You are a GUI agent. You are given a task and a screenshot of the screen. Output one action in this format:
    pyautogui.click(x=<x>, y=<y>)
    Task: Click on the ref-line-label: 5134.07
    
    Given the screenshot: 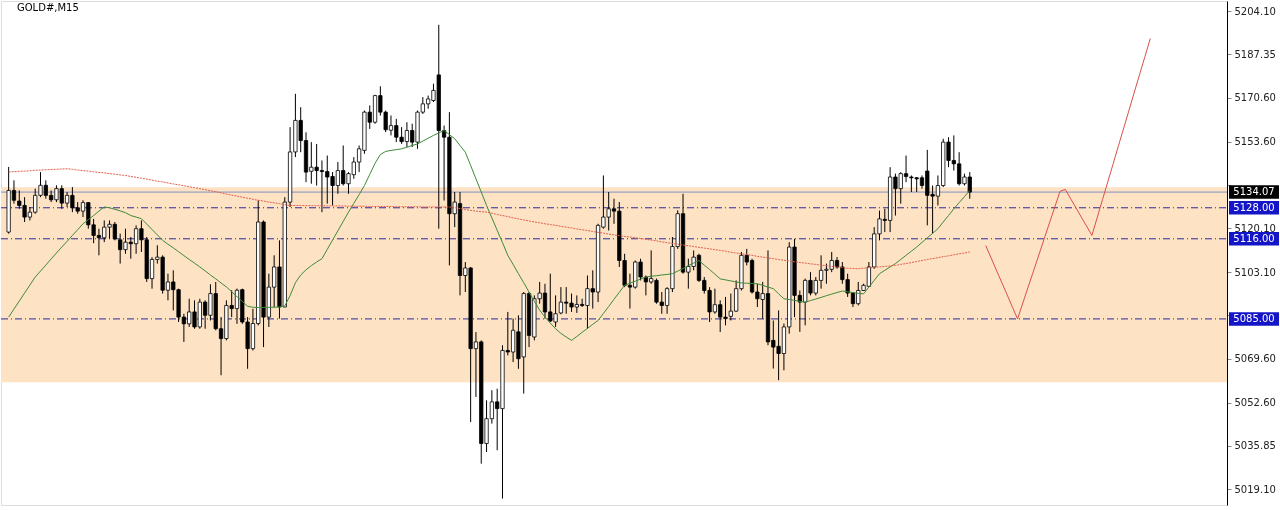 What is the action you would take?
    pyautogui.click(x=1254, y=192)
    